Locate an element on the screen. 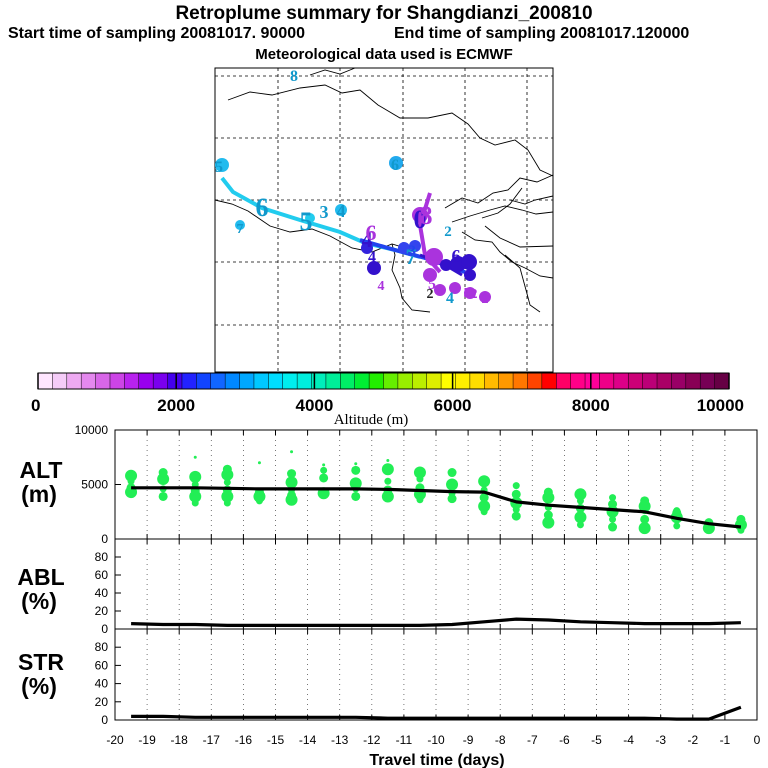 The height and width of the screenshot is (768, 768). series-line-abl is located at coordinates (436, 622).